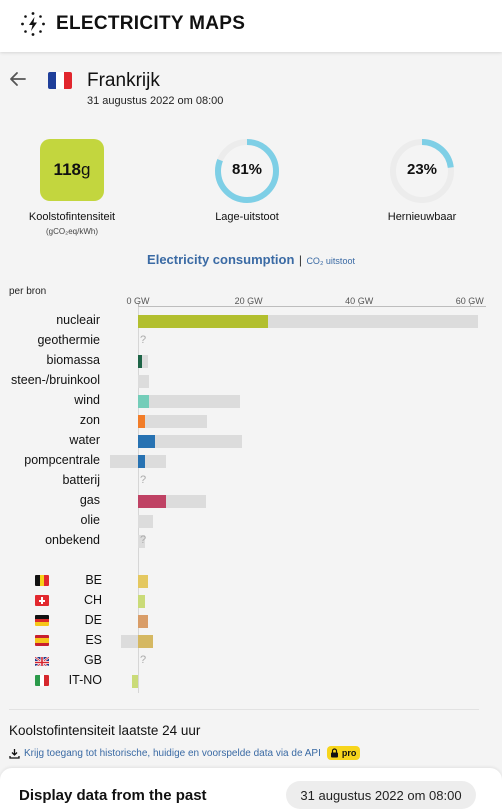 The width and height of the screenshot is (502, 810). What do you see at coordinates (18, 79) in the screenshot?
I see `back-arrow-icon` at bounding box center [18, 79].